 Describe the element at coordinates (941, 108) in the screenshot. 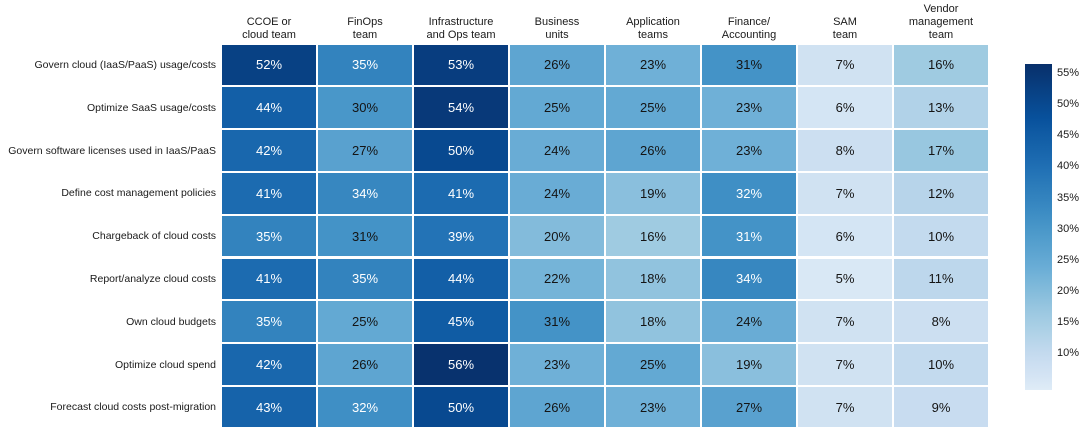

I see `heatmap-cell: 13%` at that location.